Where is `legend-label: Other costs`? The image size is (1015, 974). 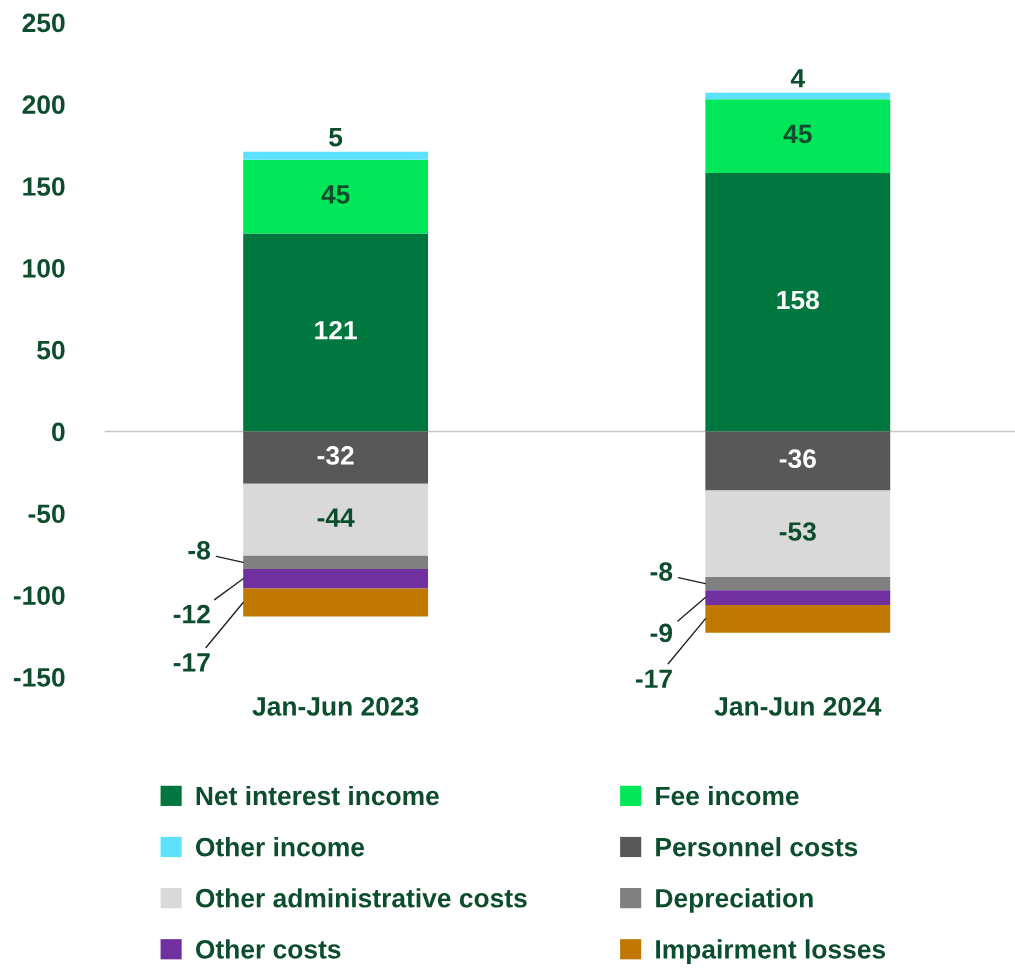
legend-label: Other costs is located at coordinates (268, 949).